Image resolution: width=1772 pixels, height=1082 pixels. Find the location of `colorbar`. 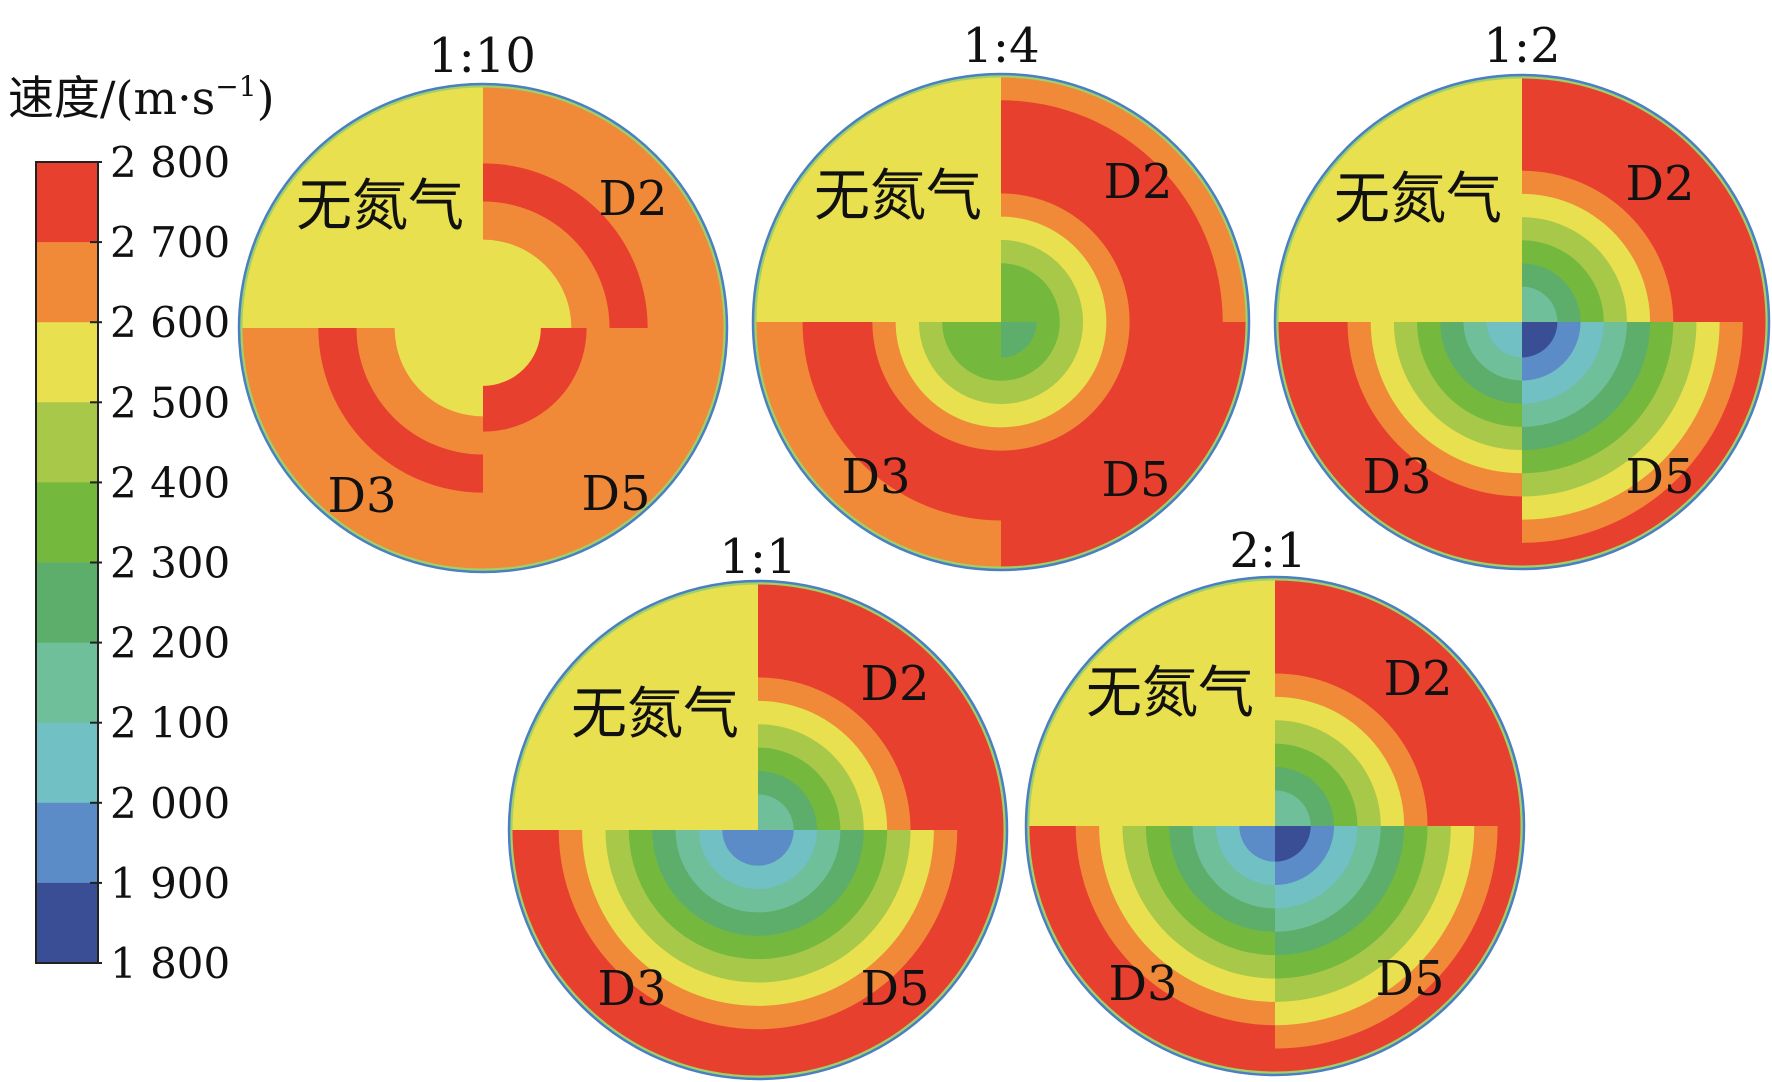

colorbar is located at coordinates (67, 562).